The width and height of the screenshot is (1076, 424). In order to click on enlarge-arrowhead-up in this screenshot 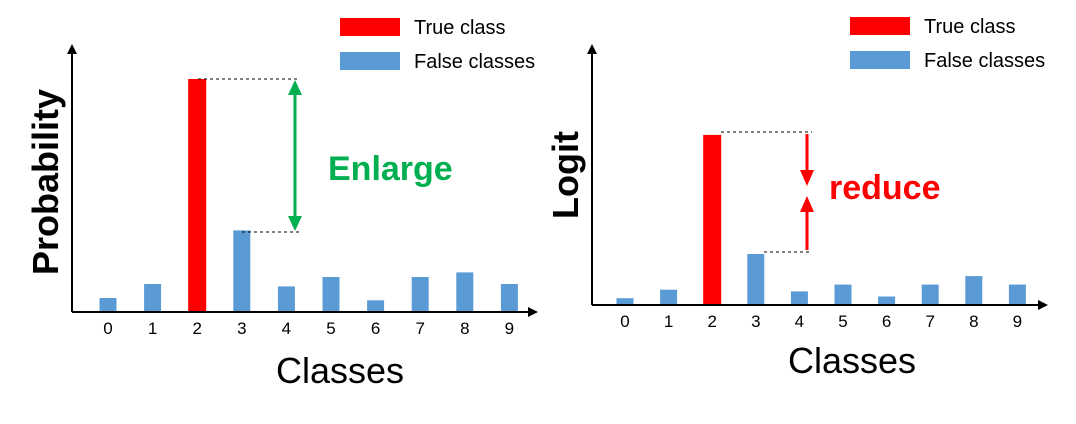, I will do `click(295, 87)`.